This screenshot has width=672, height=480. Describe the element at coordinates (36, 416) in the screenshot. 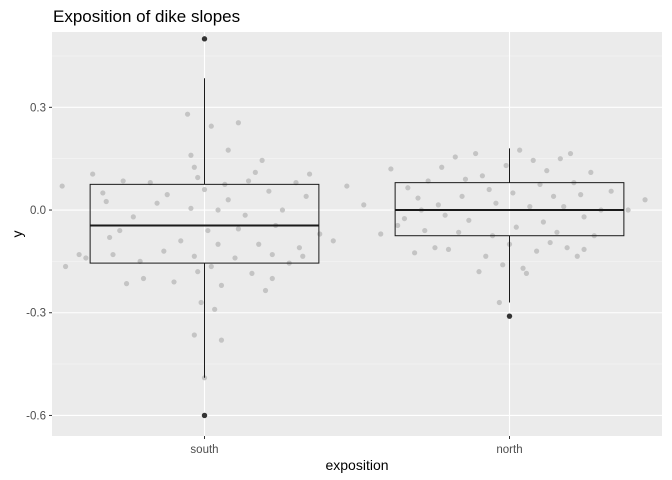

I see `y-tick-label: -0.6` at that location.